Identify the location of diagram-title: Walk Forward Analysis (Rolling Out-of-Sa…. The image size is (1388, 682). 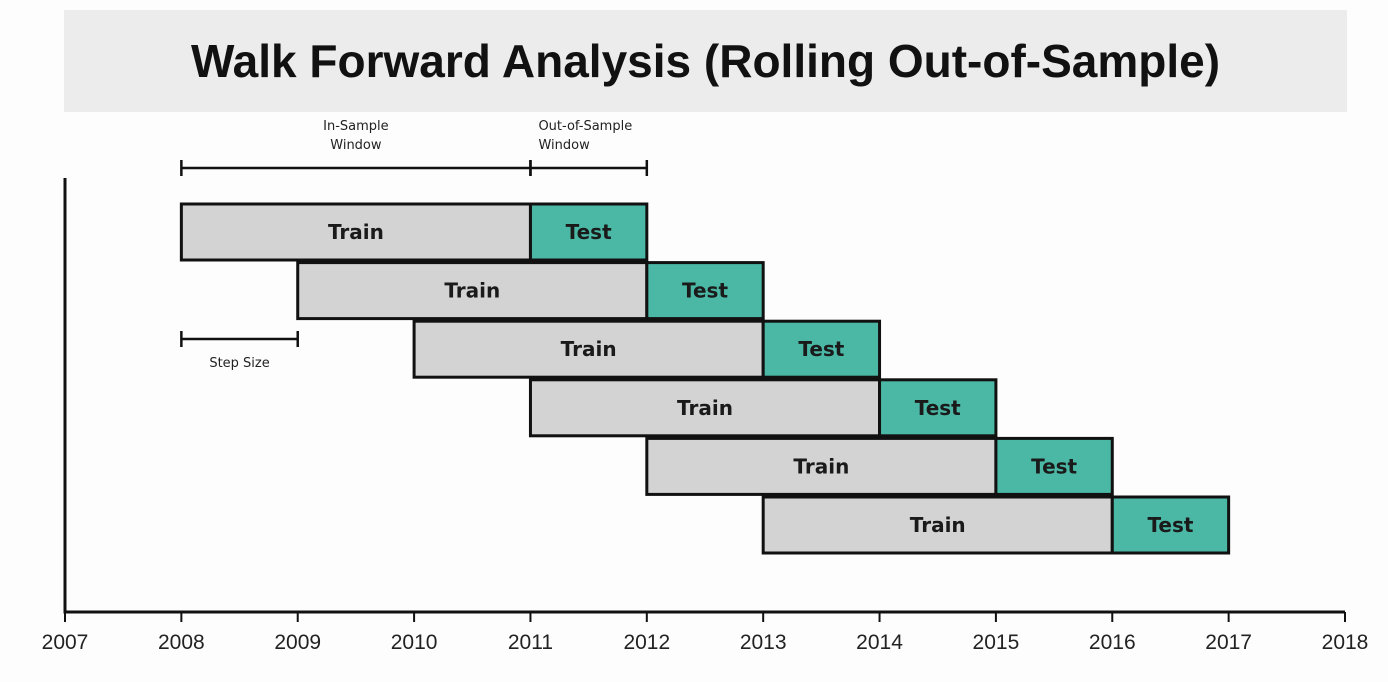
(705, 61).